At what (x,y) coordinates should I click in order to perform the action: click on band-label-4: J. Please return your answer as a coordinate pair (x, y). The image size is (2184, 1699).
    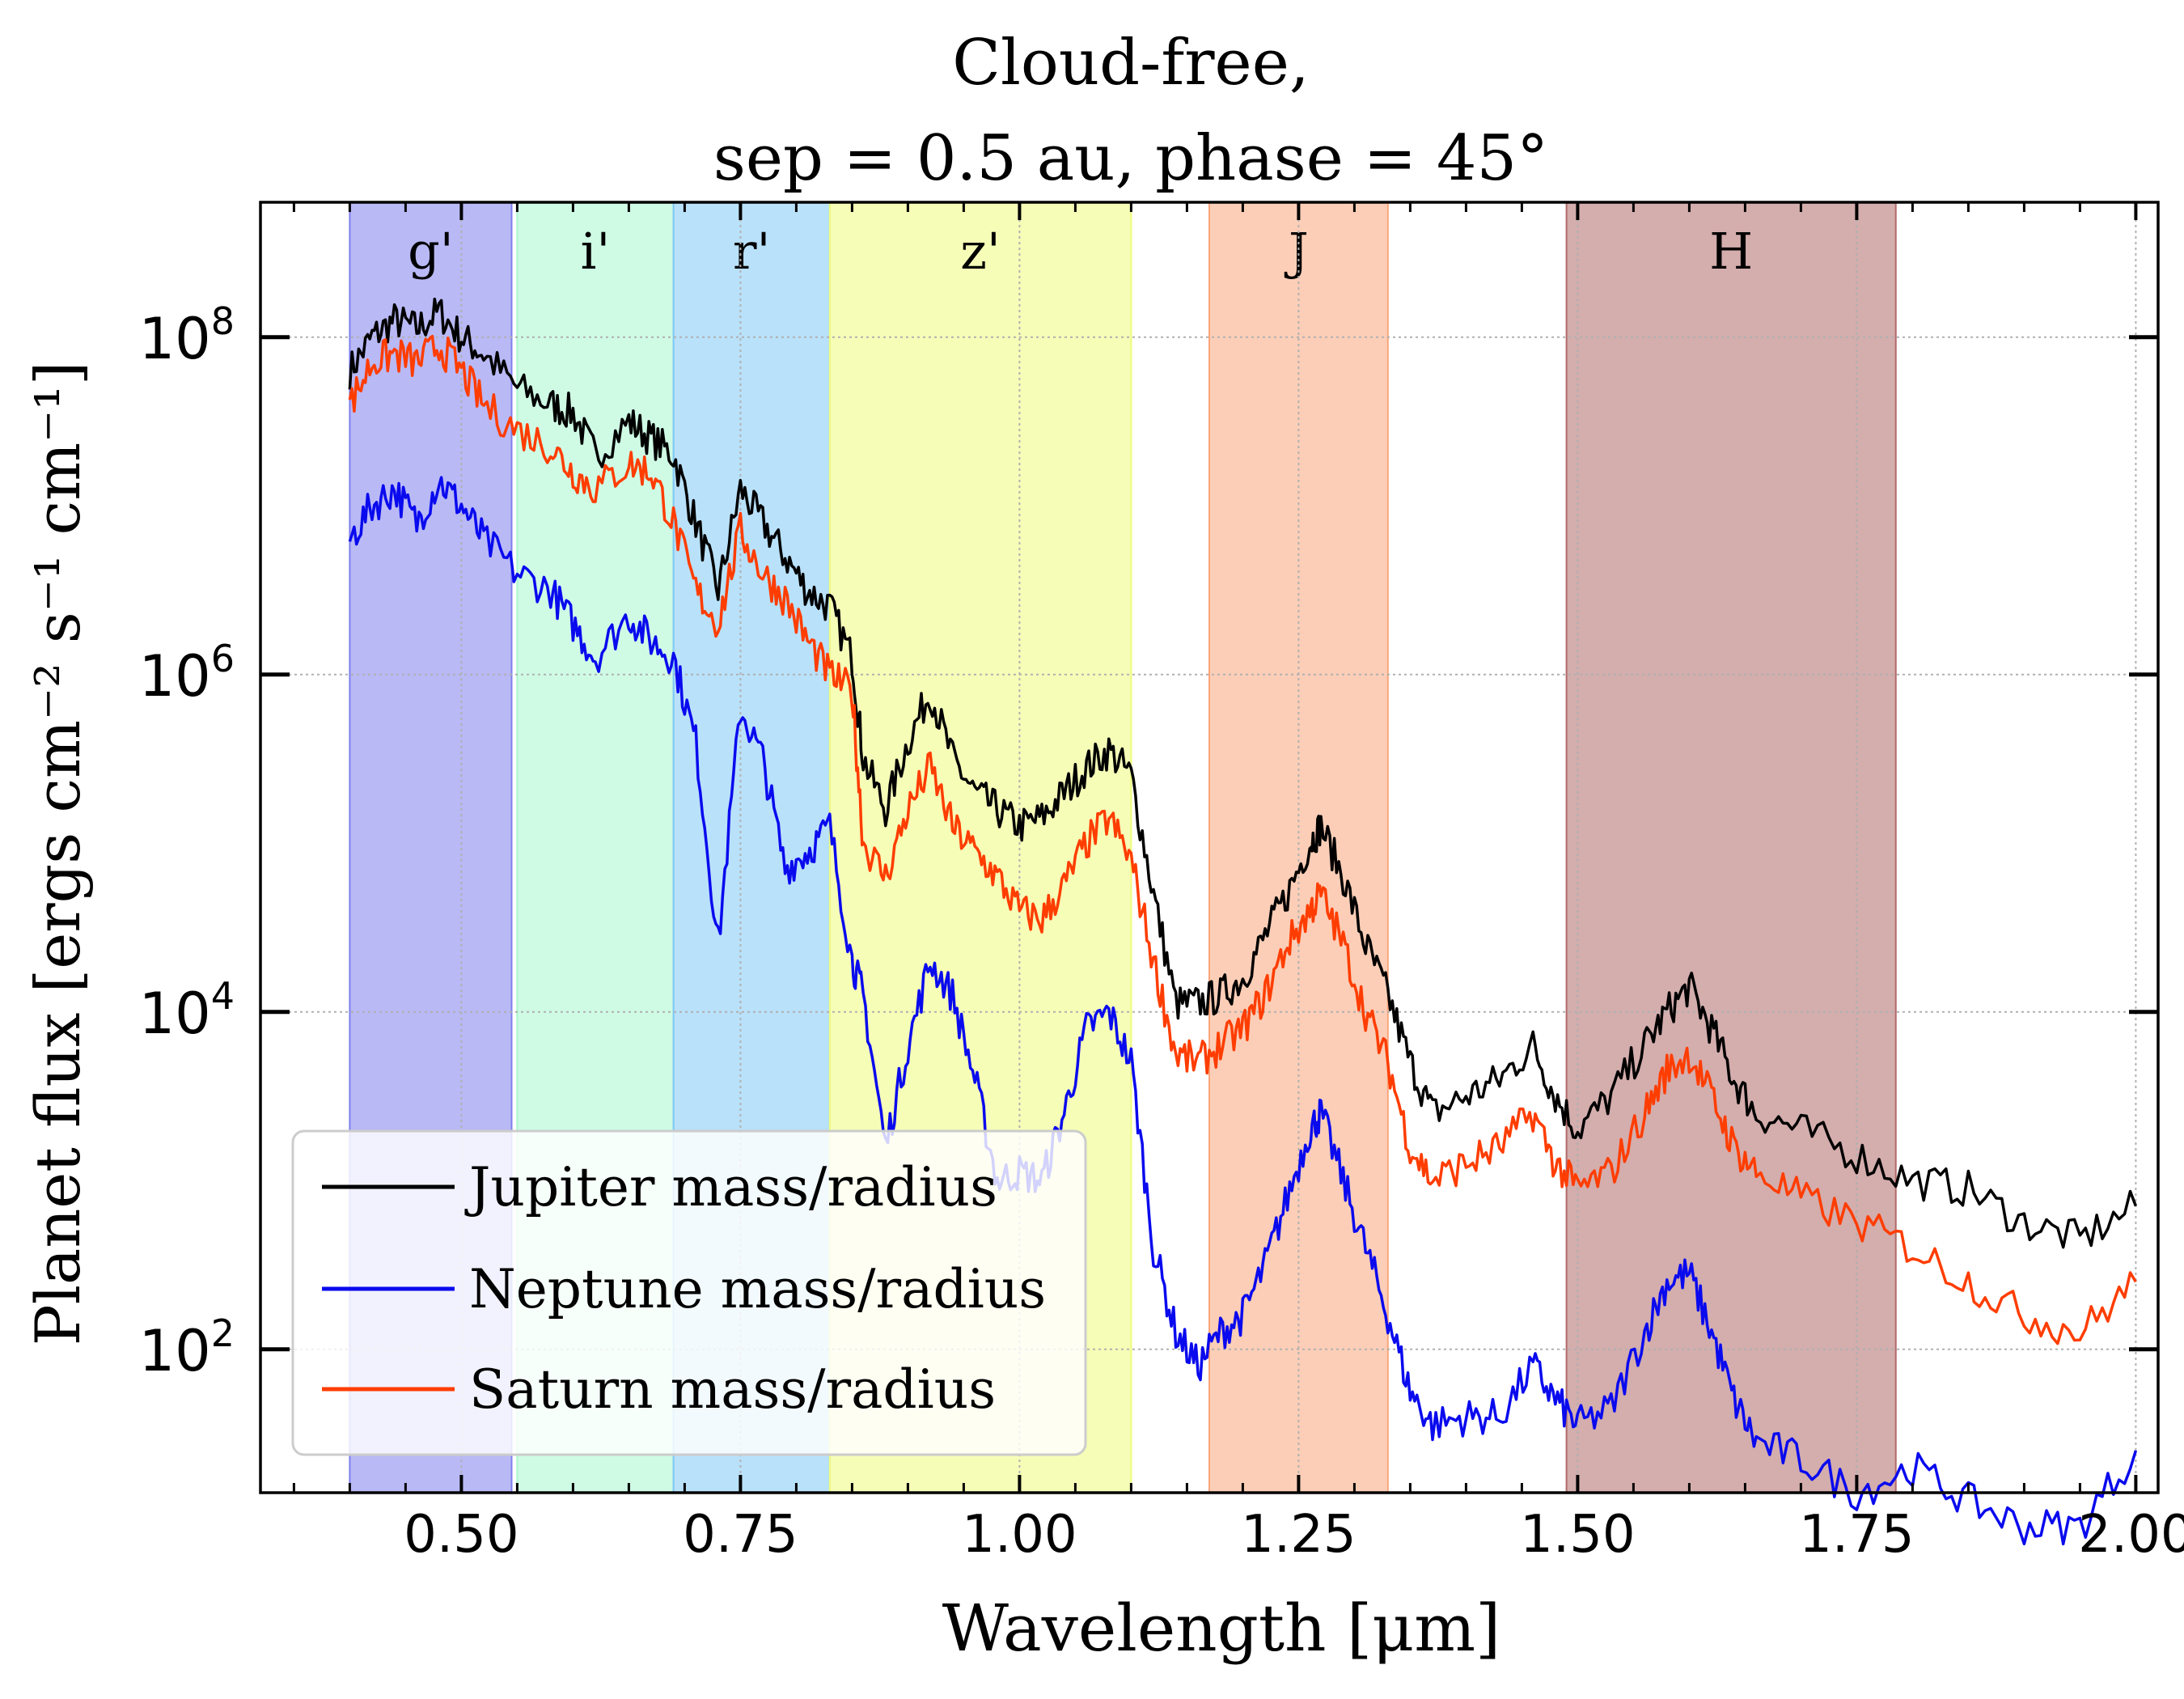
    Looking at the image, I should click on (1296, 251).